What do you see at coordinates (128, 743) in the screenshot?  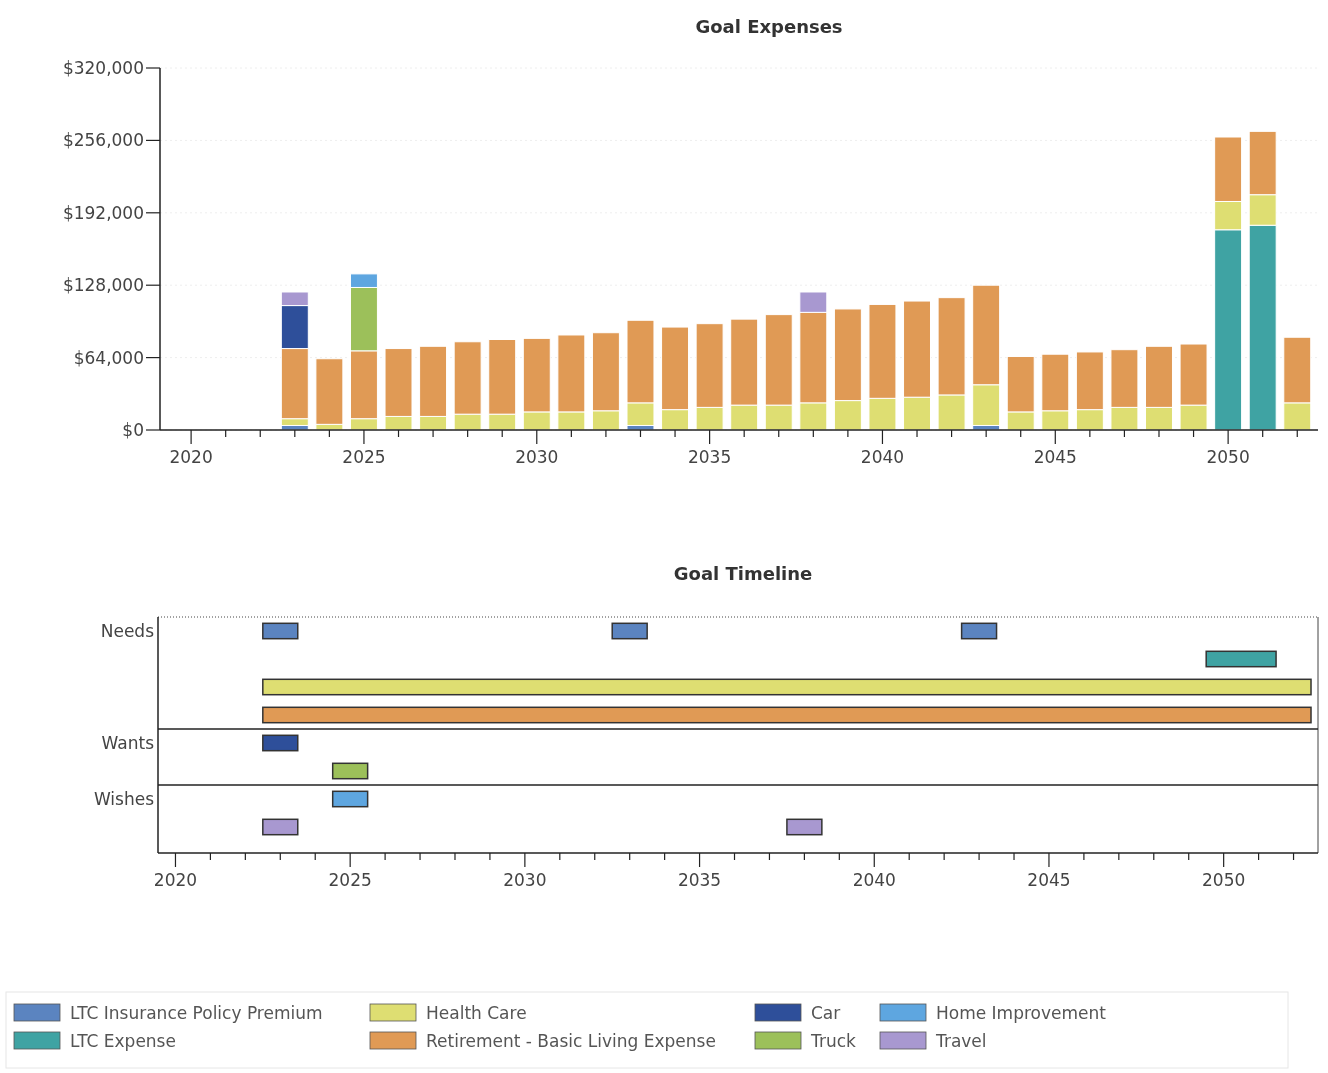 I see `y-tick-label: Wants` at bounding box center [128, 743].